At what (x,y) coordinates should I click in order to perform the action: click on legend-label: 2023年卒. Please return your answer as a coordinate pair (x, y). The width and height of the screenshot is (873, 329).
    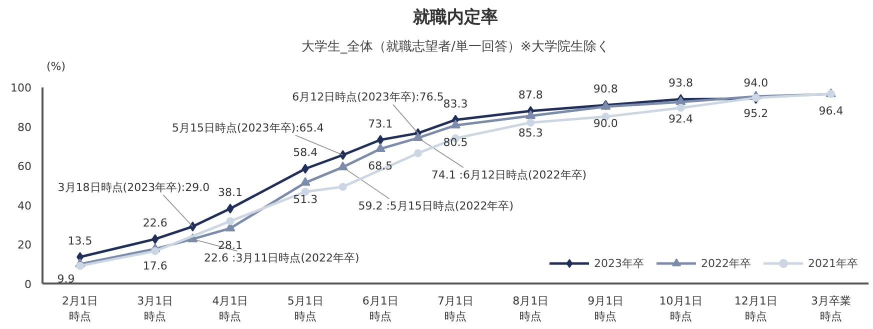
    Looking at the image, I should click on (619, 263).